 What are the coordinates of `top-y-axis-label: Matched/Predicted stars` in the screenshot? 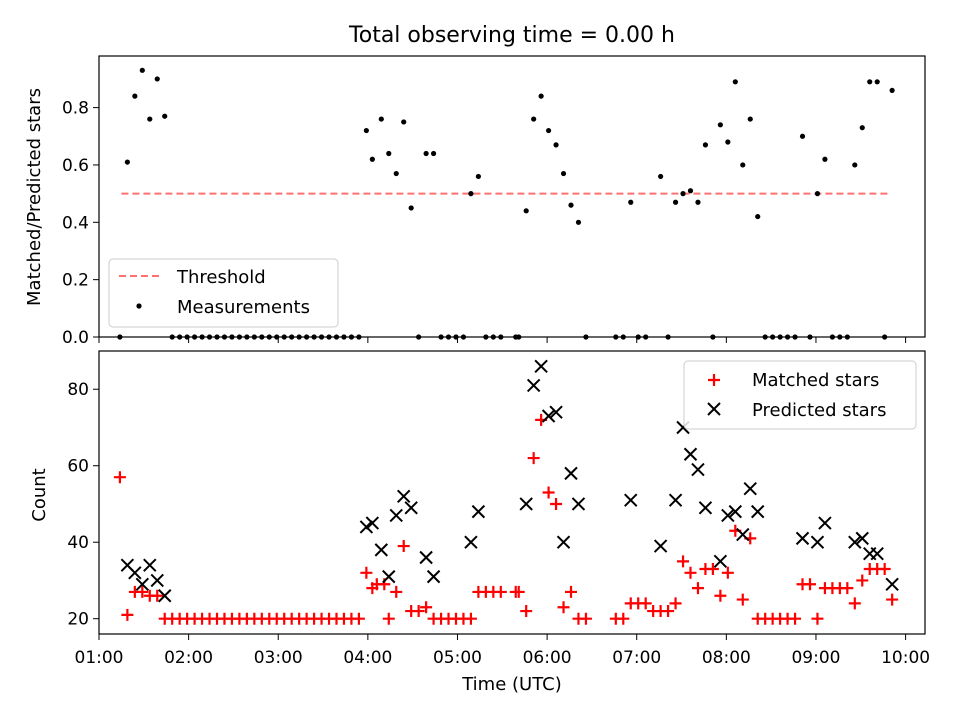 It's located at (34, 197).